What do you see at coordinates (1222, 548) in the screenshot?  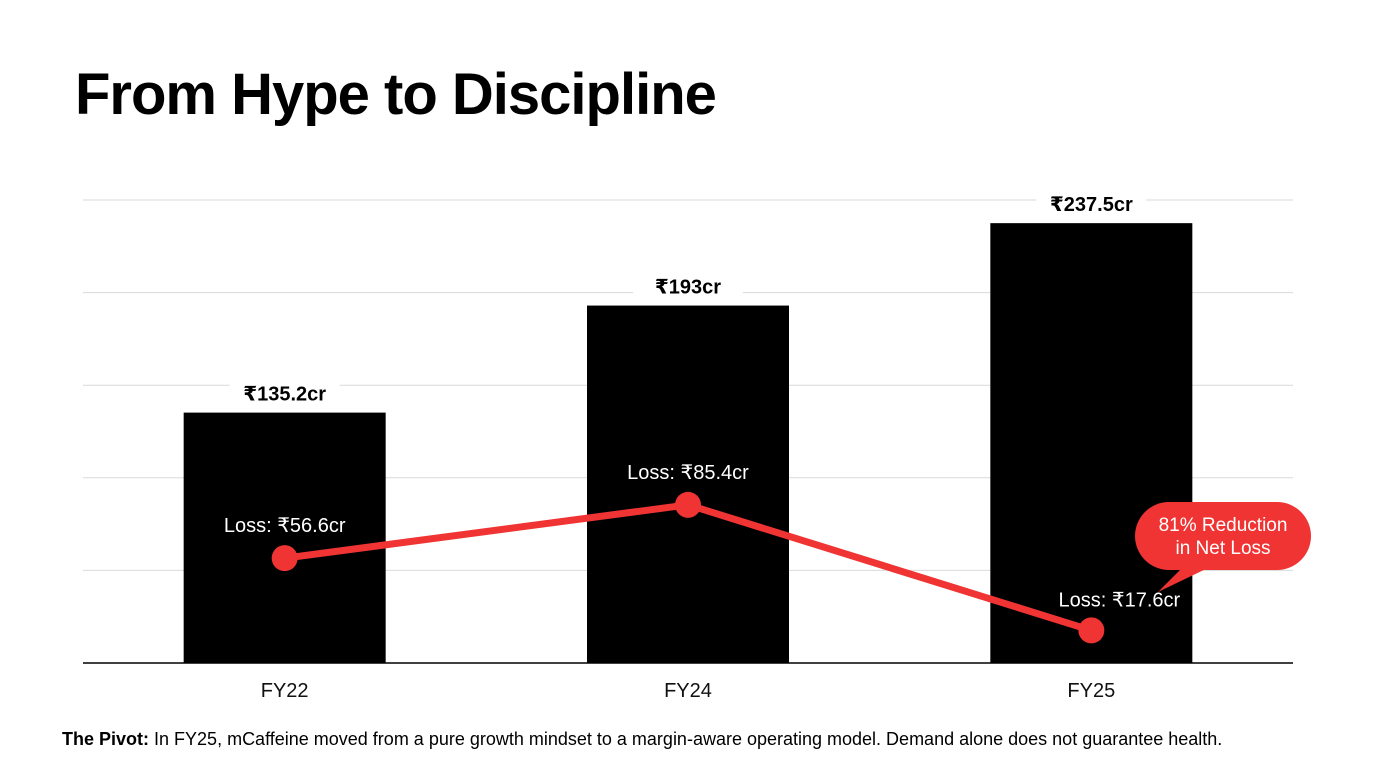 I see `callout-text: in Net Loss` at bounding box center [1222, 548].